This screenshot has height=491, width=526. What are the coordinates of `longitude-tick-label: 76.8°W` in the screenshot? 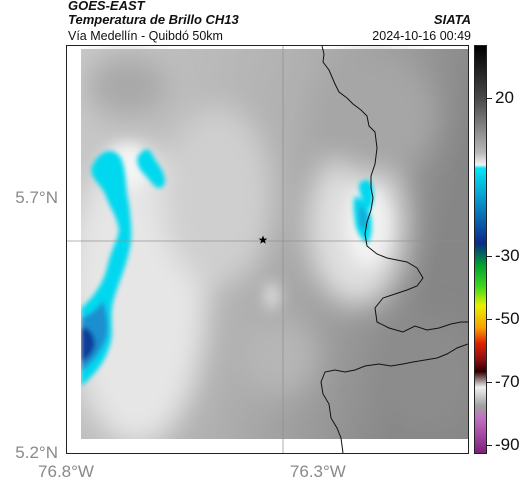 It's located at (66, 471).